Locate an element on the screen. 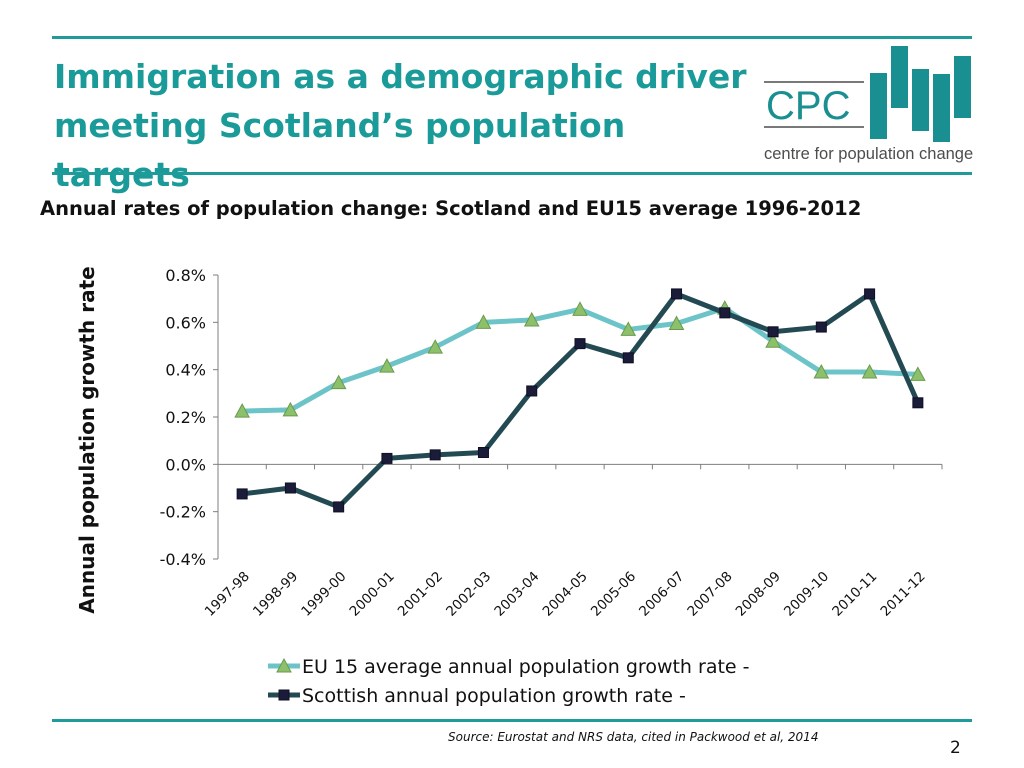 The image size is (1024, 768). y-tick-label: -0.4% is located at coordinates (183, 559).